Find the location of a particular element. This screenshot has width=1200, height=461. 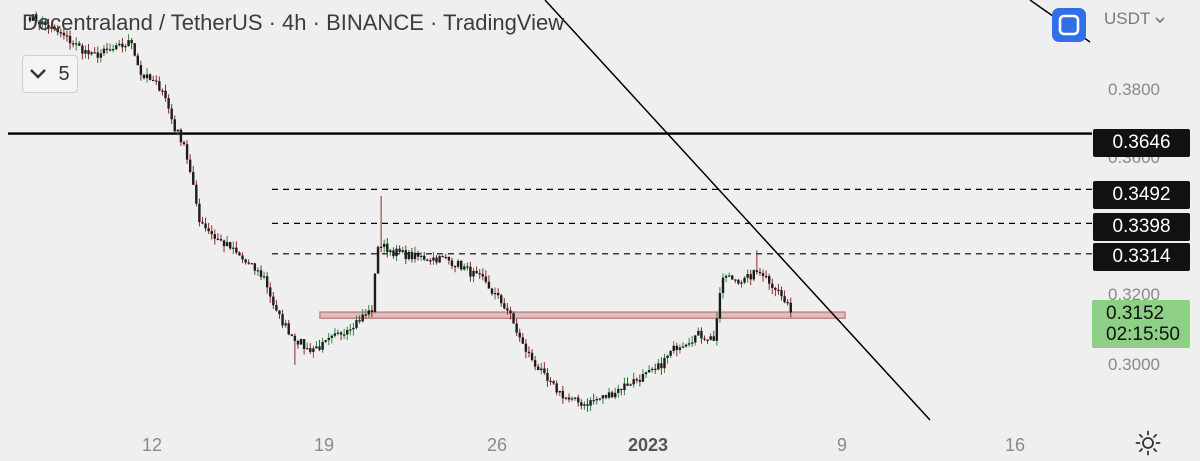

x-tick-label: 26 is located at coordinates (497, 445).